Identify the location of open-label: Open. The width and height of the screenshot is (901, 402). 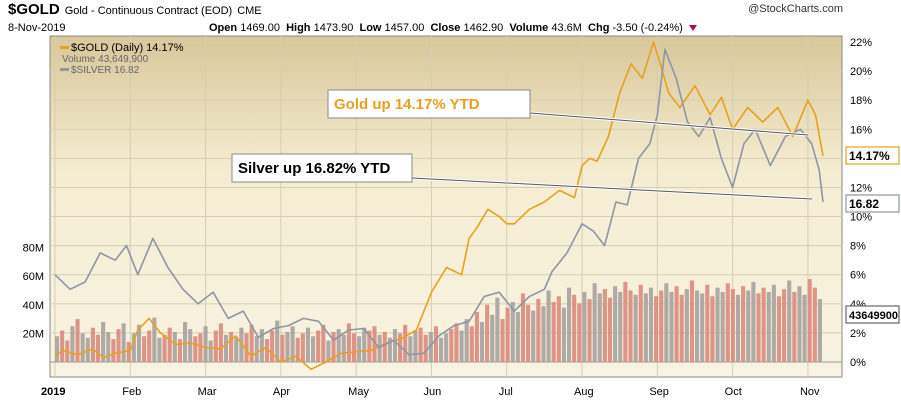
(223, 28).